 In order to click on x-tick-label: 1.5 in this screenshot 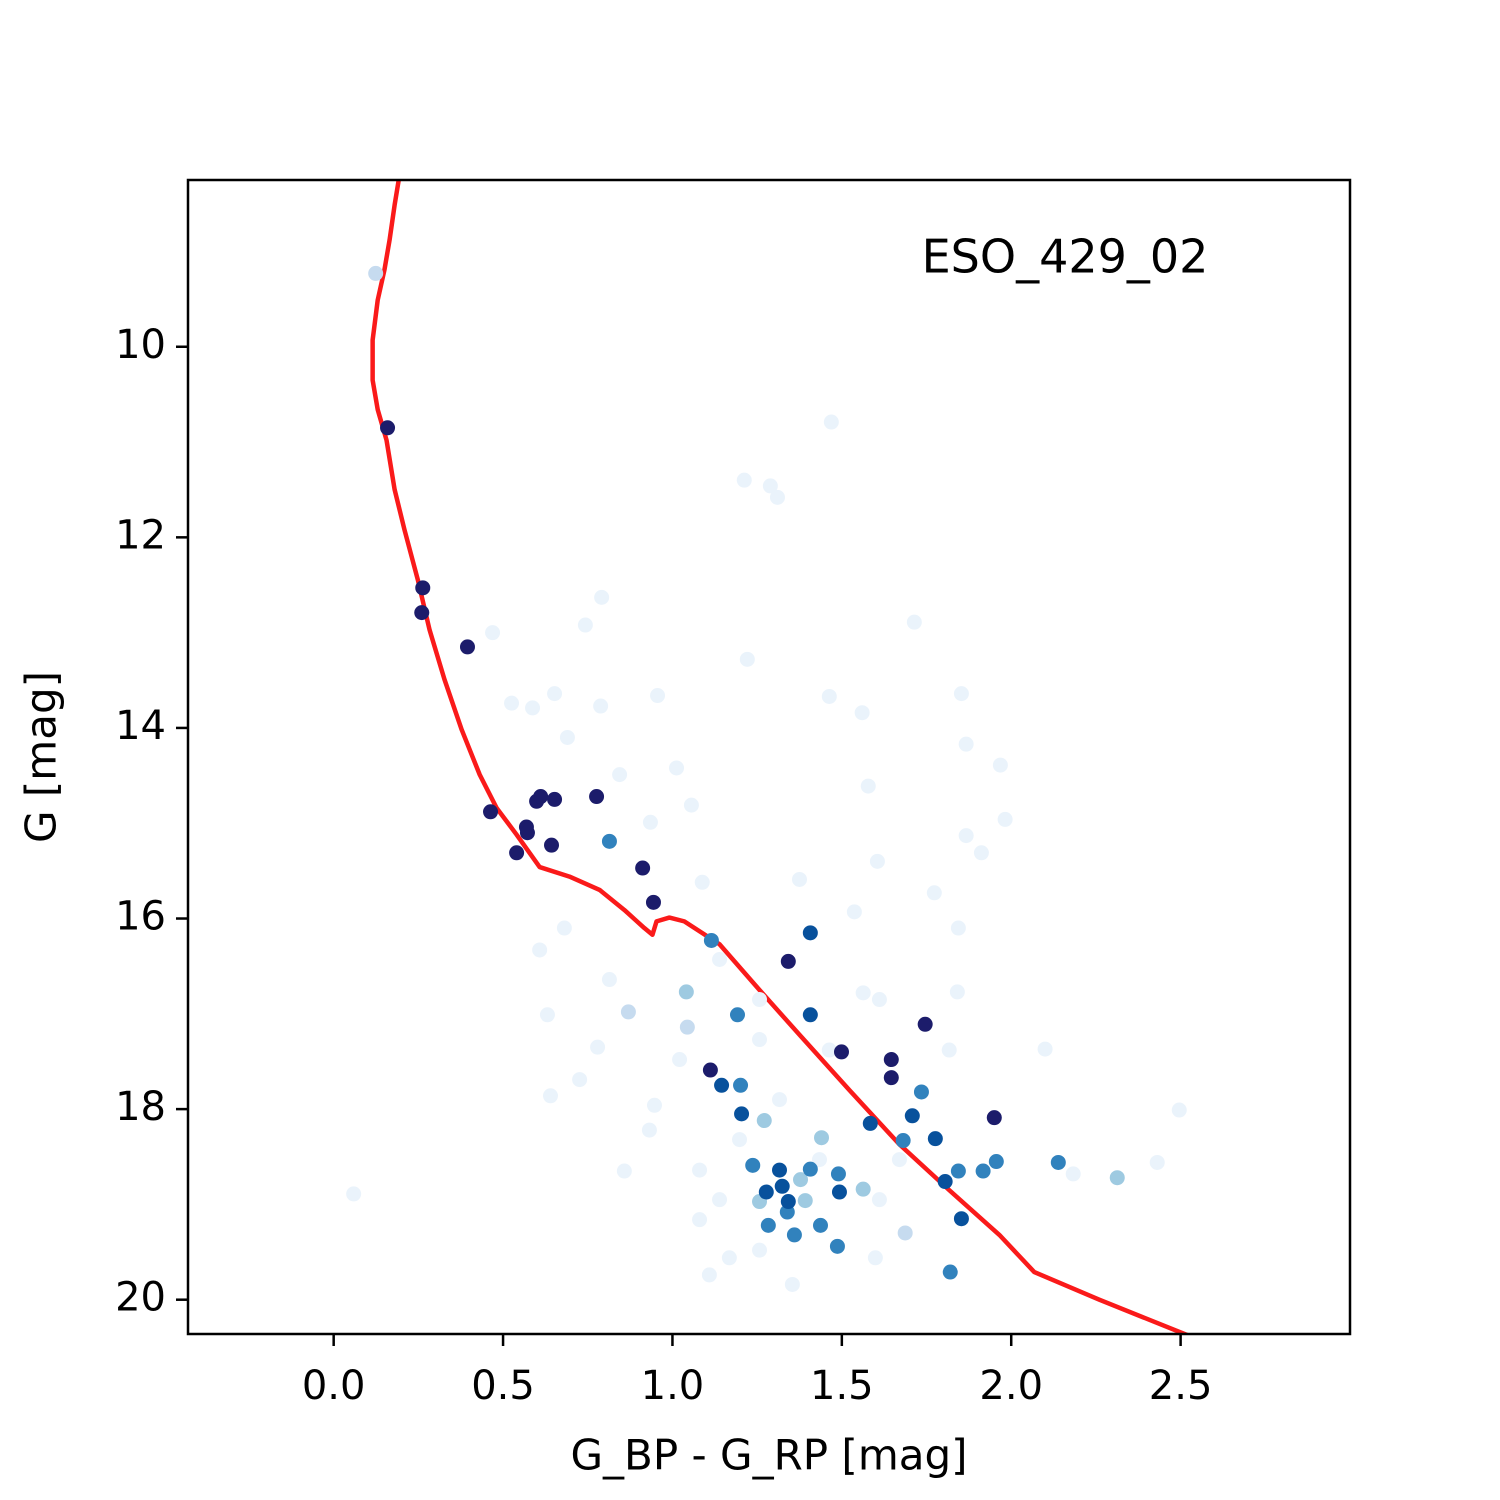, I will do `click(842, 1386)`.